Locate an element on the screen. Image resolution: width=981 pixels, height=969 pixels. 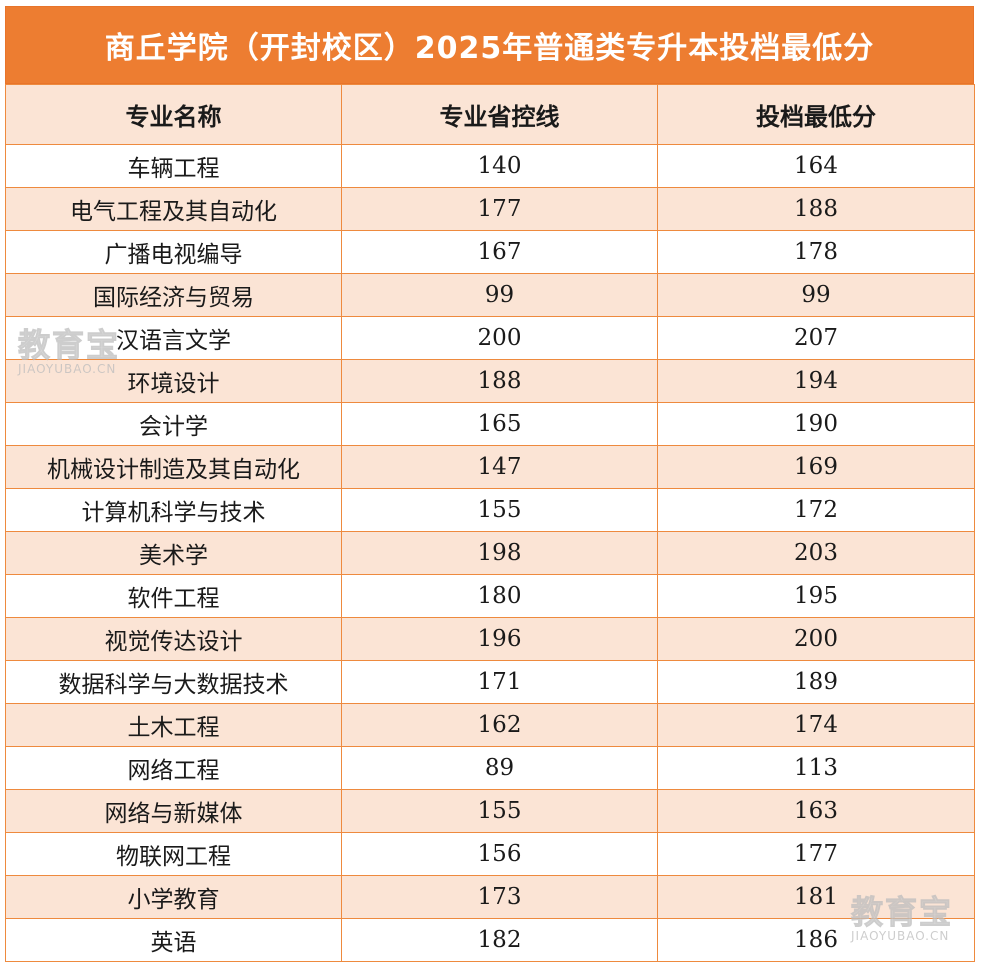
control-line-cell: 89 is located at coordinates (499, 768).